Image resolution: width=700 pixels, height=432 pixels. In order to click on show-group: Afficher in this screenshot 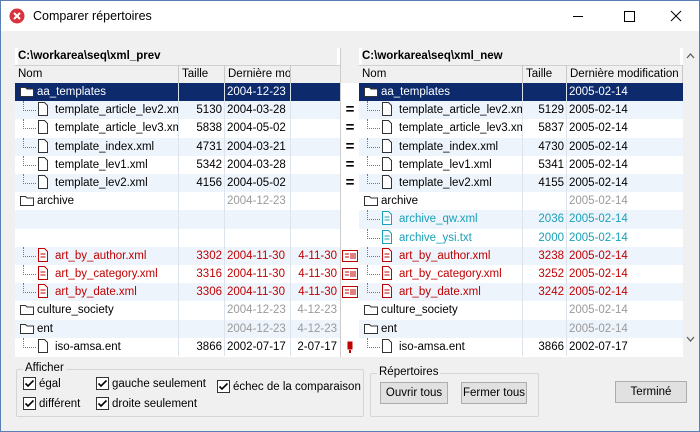, I will do `click(190, 389)`.